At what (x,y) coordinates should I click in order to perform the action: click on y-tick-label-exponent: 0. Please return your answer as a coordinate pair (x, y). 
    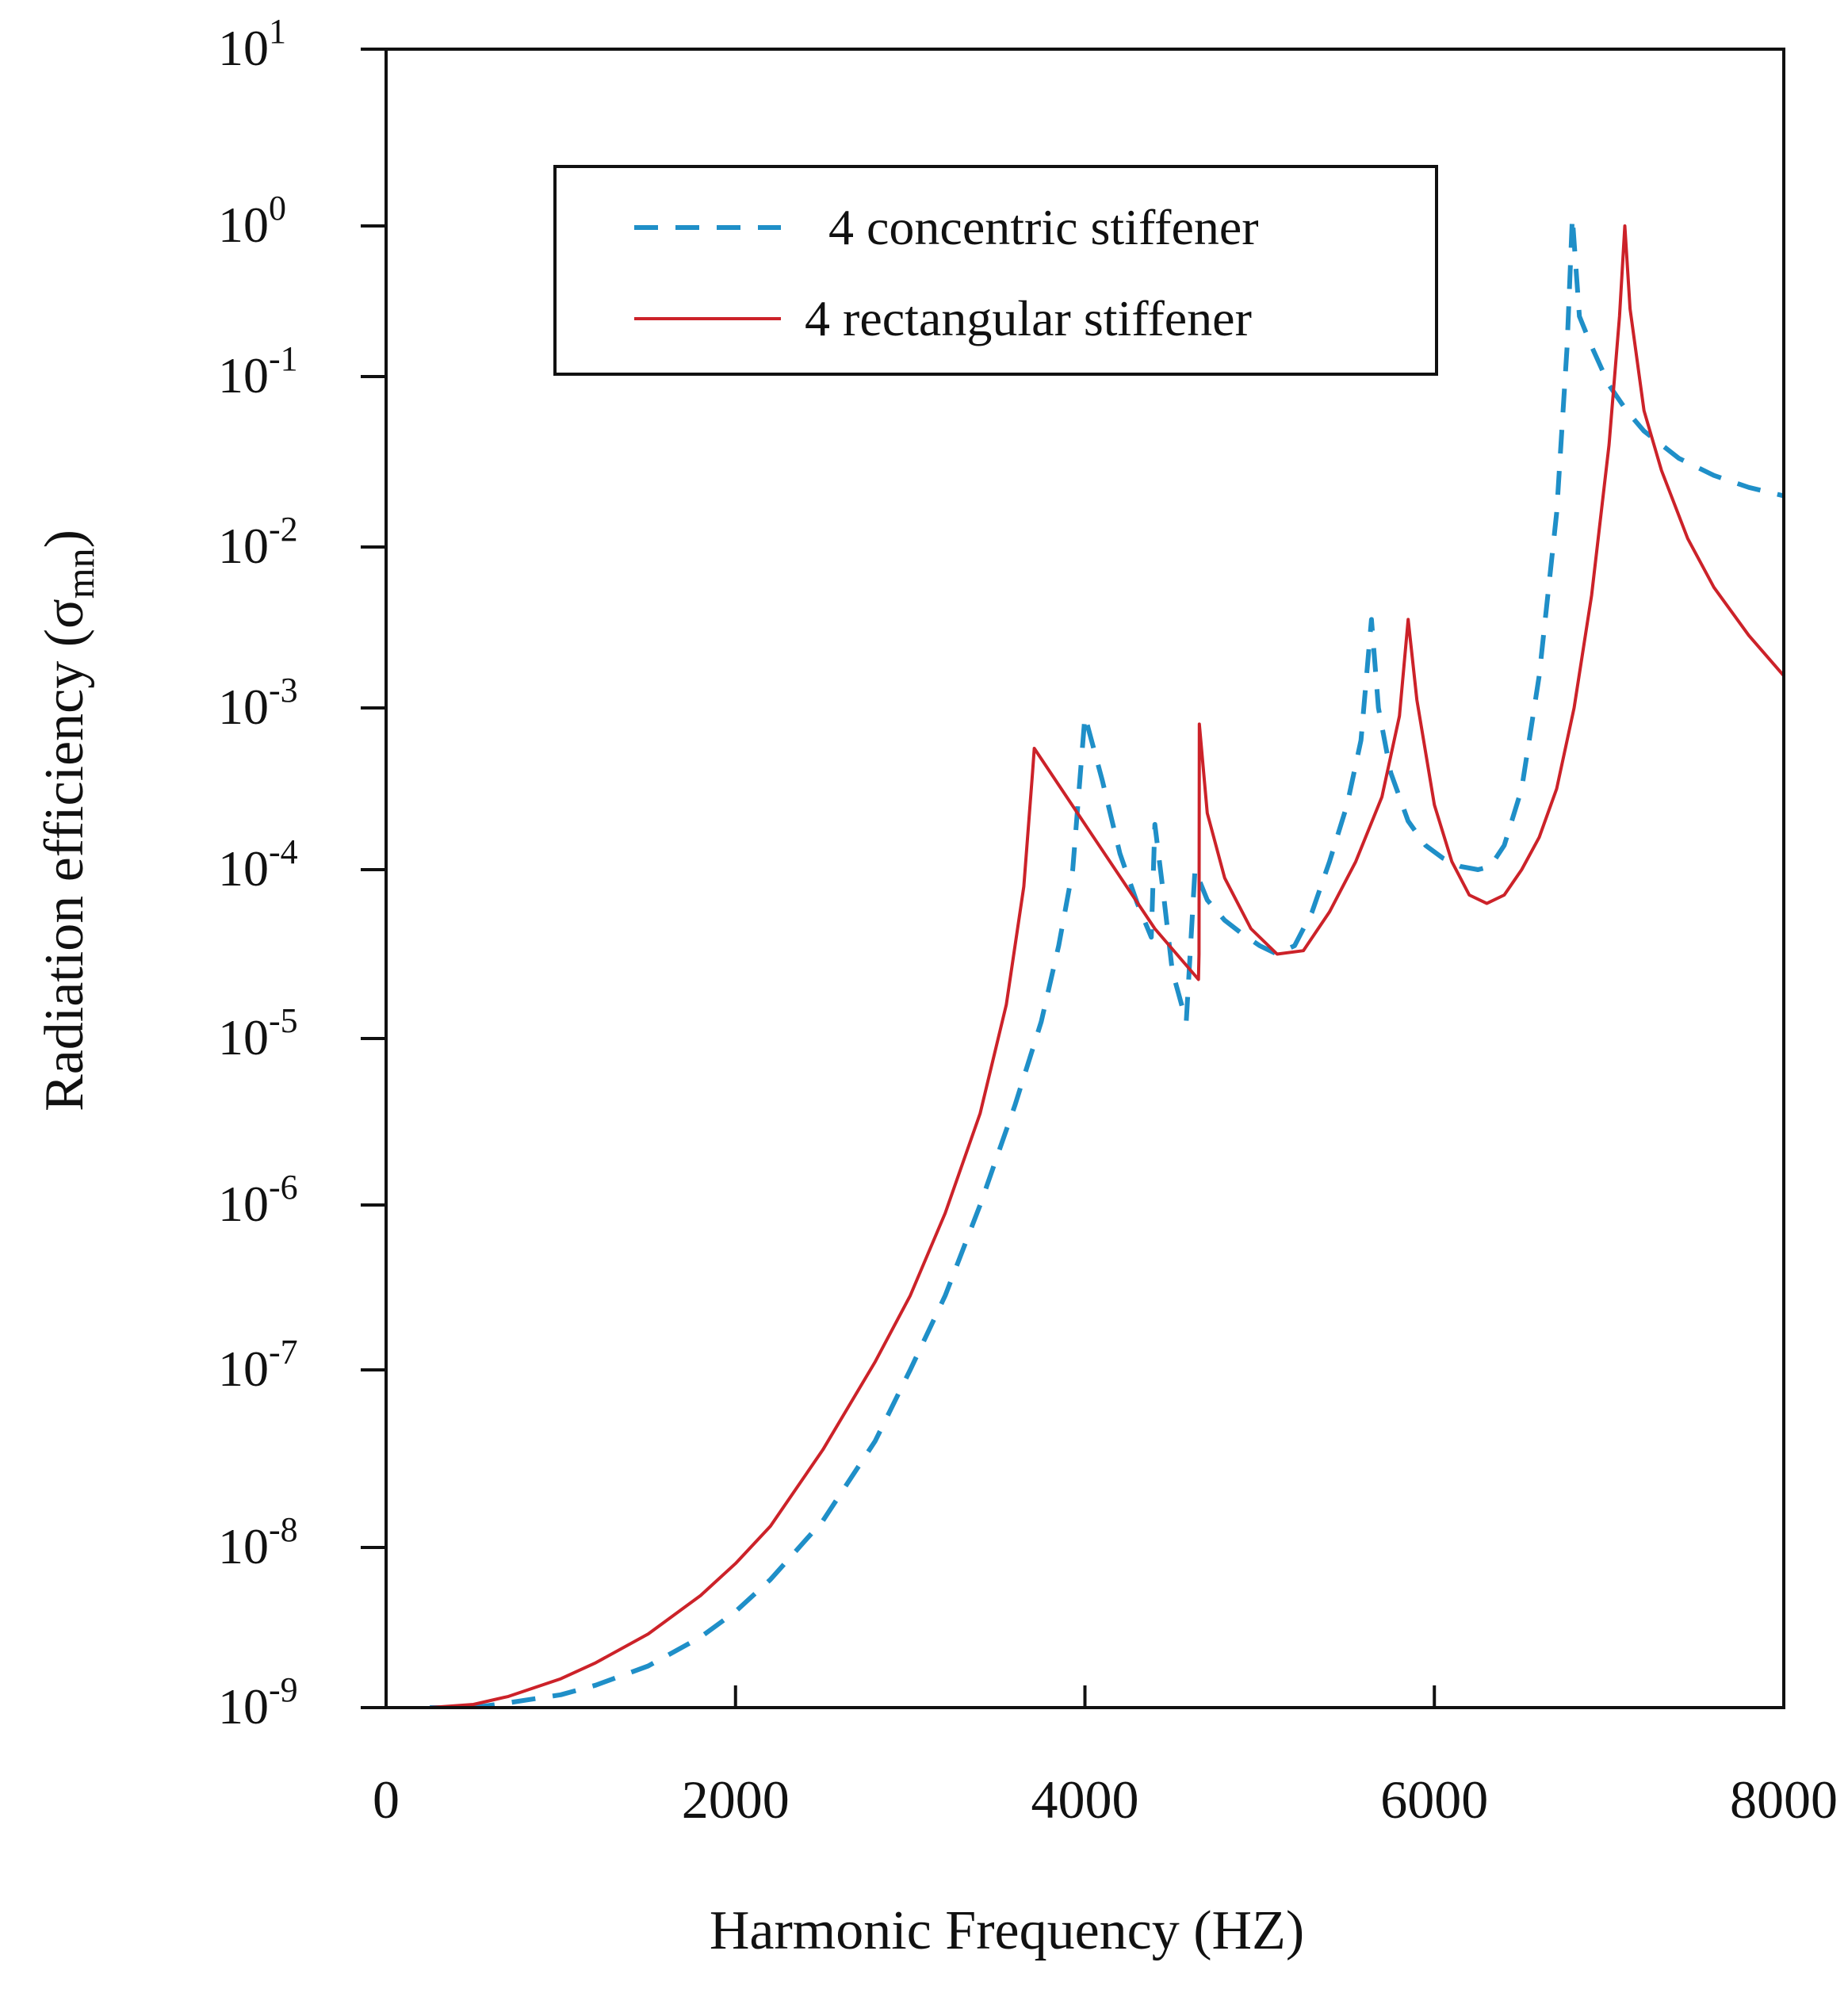
    Looking at the image, I should click on (277, 208).